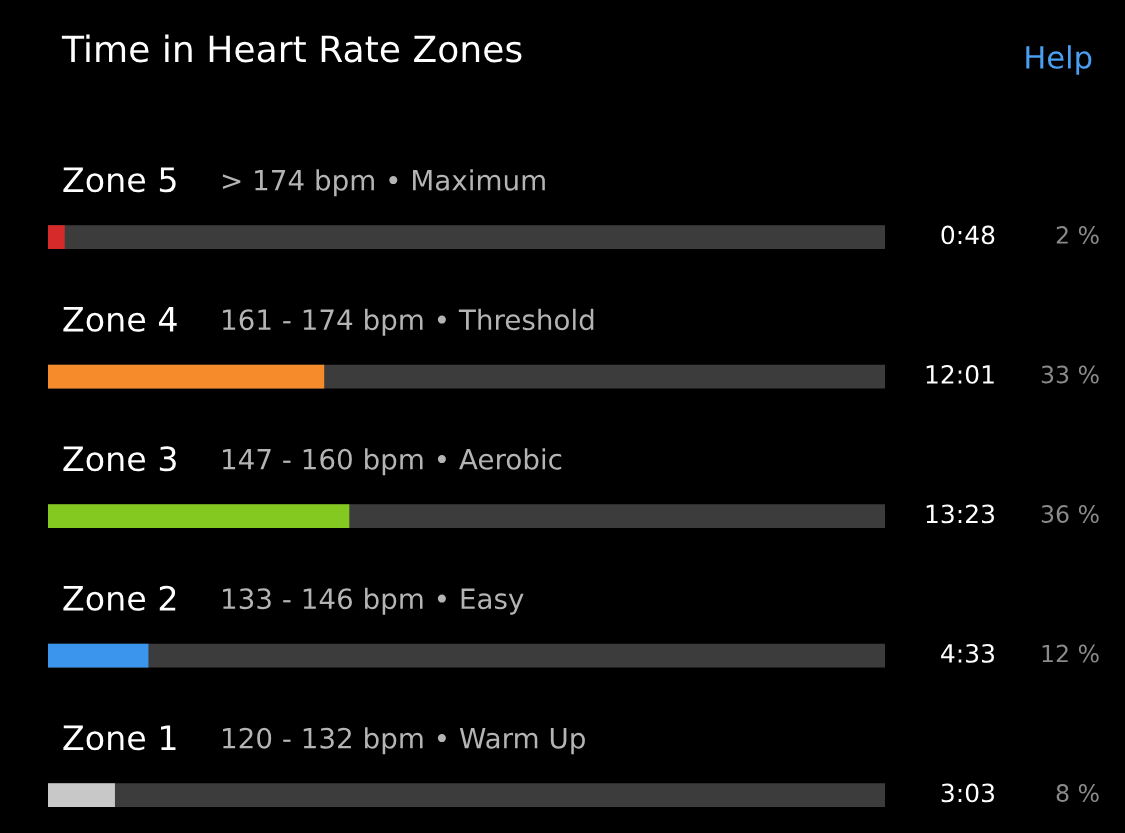 Image resolution: width=1125 pixels, height=833 pixels. What do you see at coordinates (960, 514) in the screenshot?
I see `text: 13:23` at bounding box center [960, 514].